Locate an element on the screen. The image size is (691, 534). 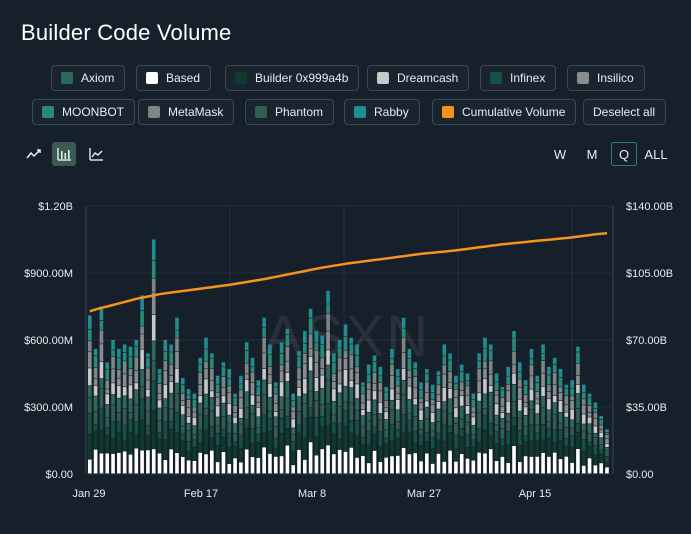
x-tick-label: Mar 8 is located at coordinates (312, 494).